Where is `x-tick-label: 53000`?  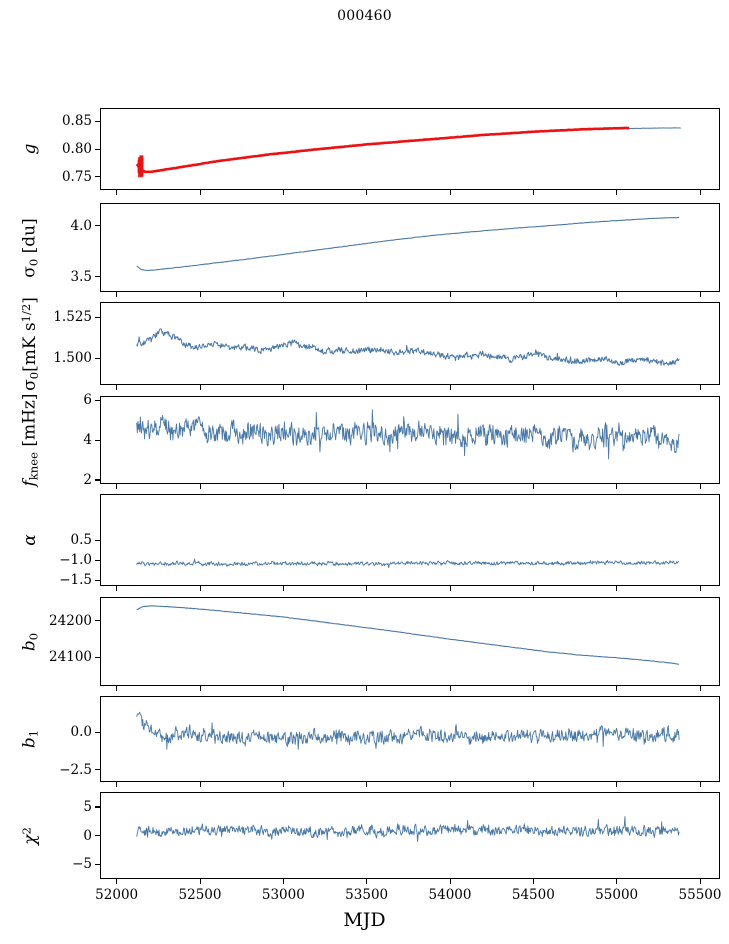 x-tick-label: 53000 is located at coordinates (283, 895).